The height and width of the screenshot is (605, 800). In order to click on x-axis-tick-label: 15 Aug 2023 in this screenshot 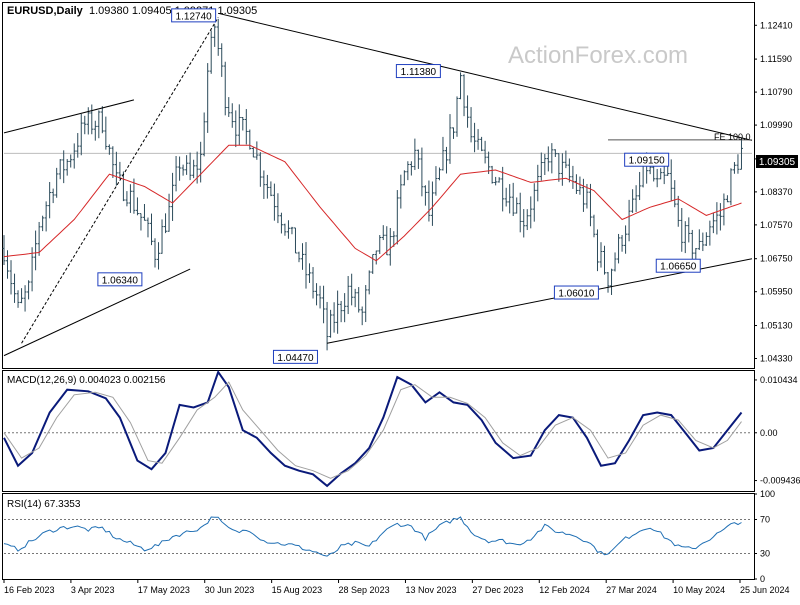, I will do `click(297, 590)`.